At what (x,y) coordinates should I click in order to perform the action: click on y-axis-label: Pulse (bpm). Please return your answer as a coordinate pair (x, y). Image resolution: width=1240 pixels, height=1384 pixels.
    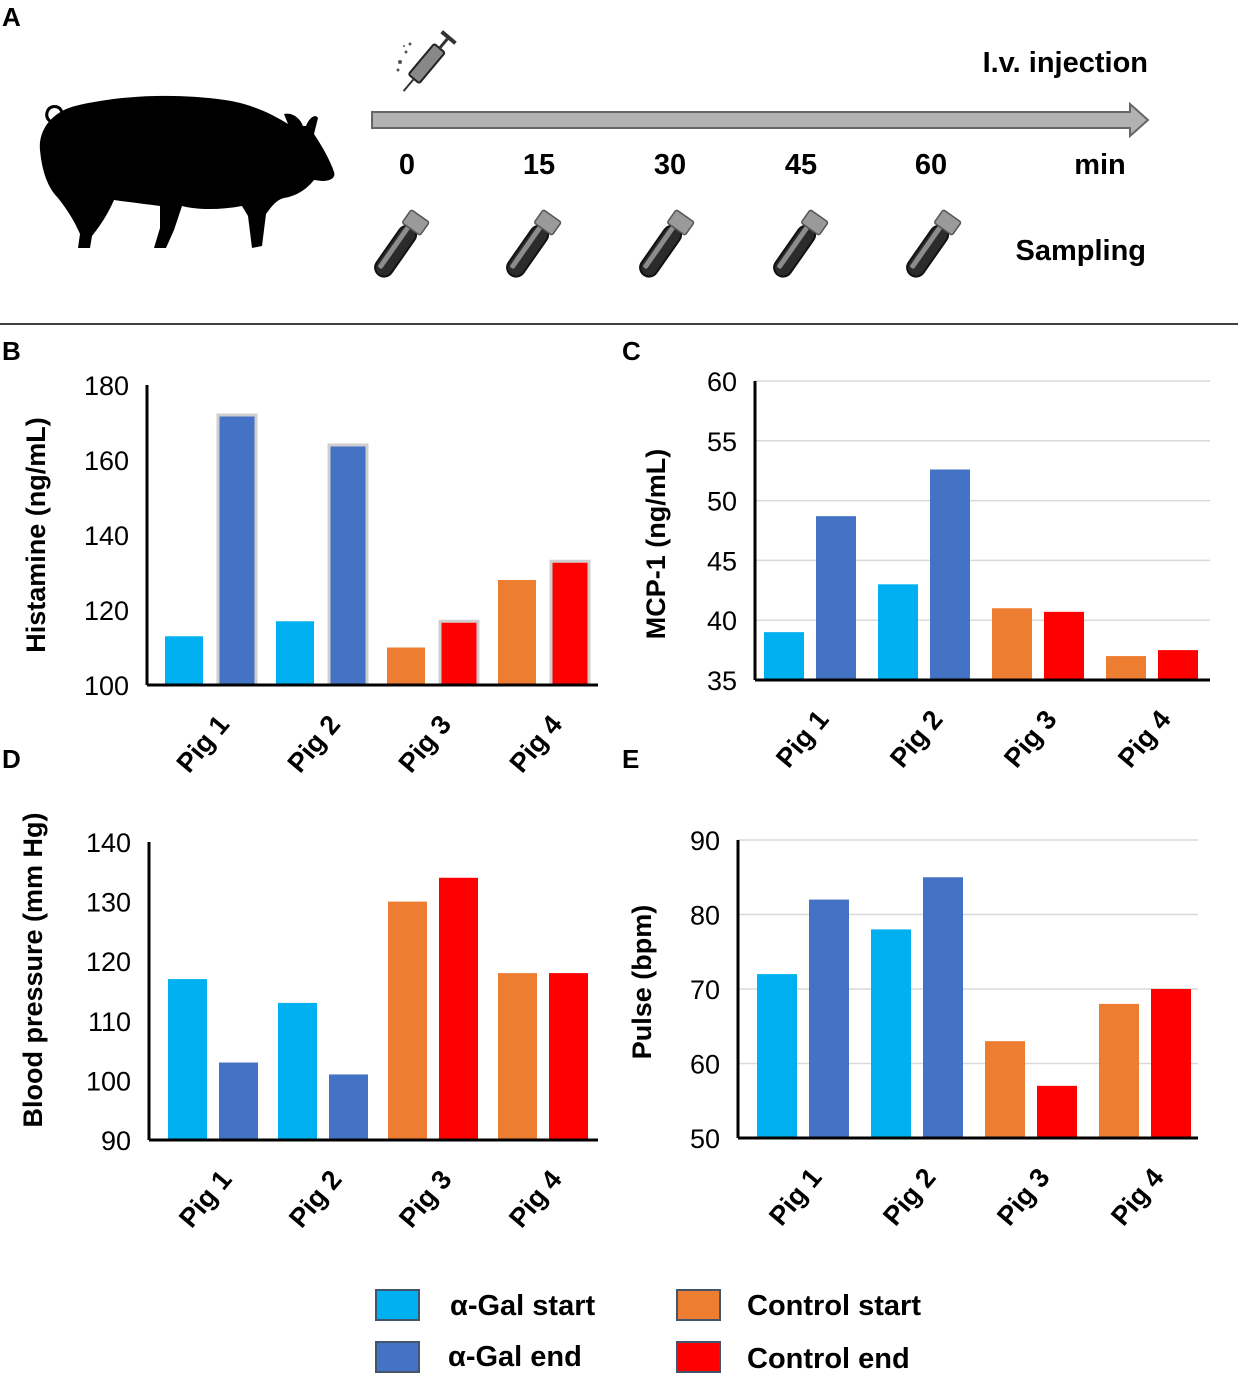
    Looking at the image, I should click on (642, 982).